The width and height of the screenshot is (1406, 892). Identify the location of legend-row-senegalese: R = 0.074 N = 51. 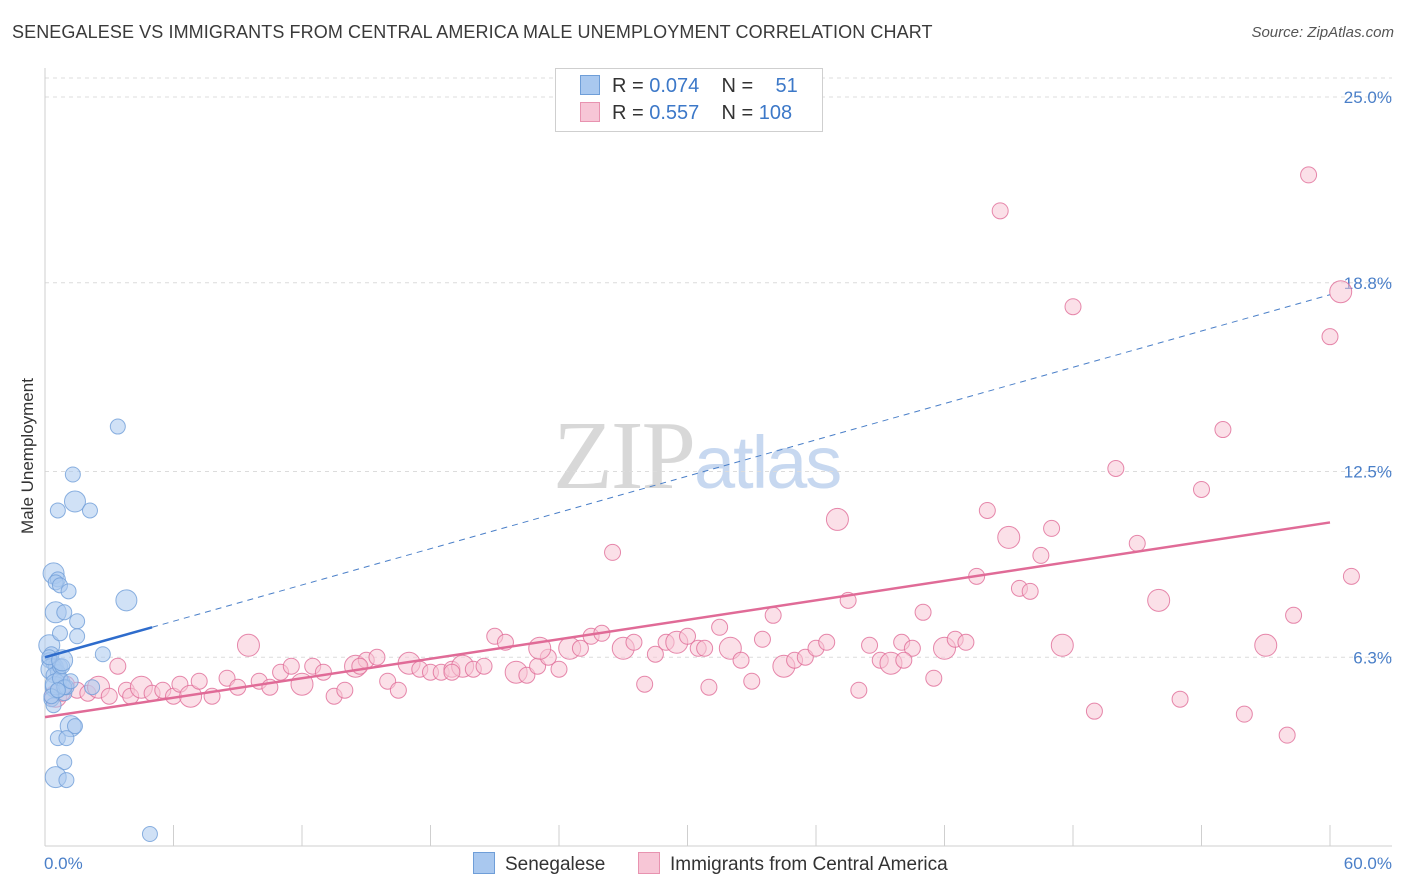
(689, 87).